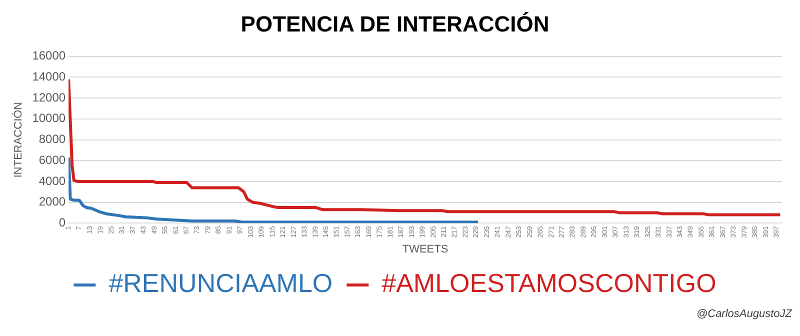 This screenshot has height=336, width=800. Describe the element at coordinates (425, 249) in the screenshot. I see `x-axis-title: TWEETS` at that location.